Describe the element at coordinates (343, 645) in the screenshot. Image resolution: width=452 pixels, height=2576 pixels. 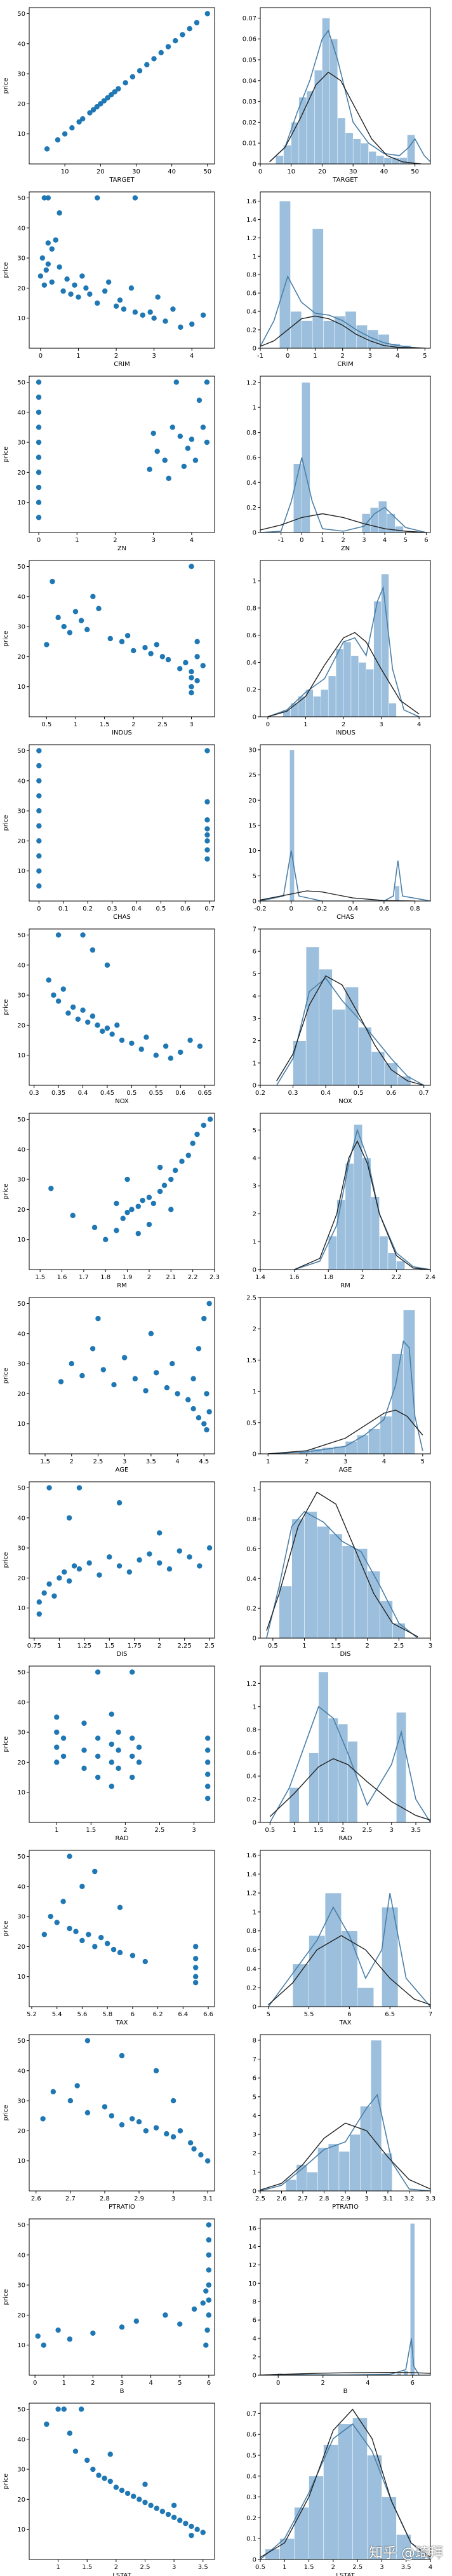
I see `indus-hist-plot-area` at that location.